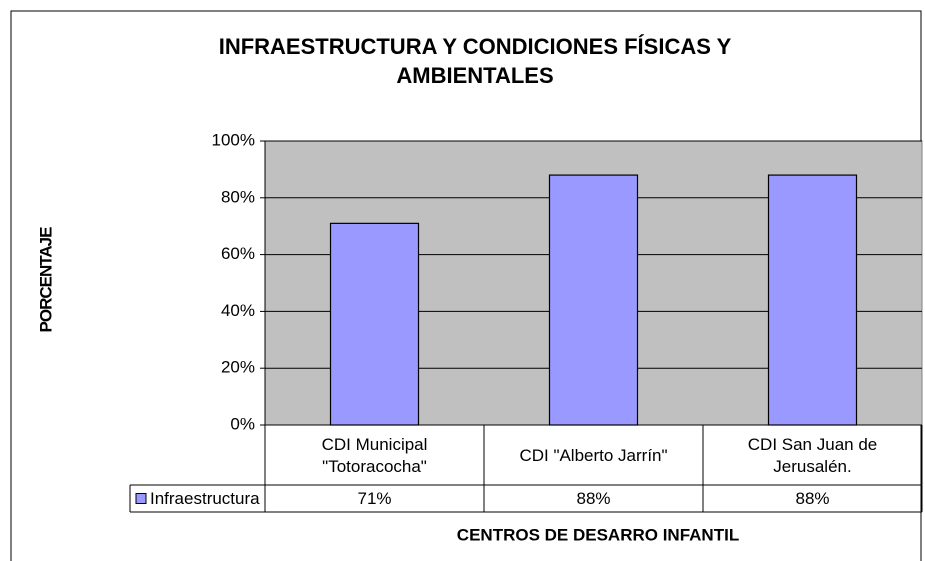  Describe the element at coordinates (205, 498) in the screenshot. I see `legend-label: Infraestructura` at that location.